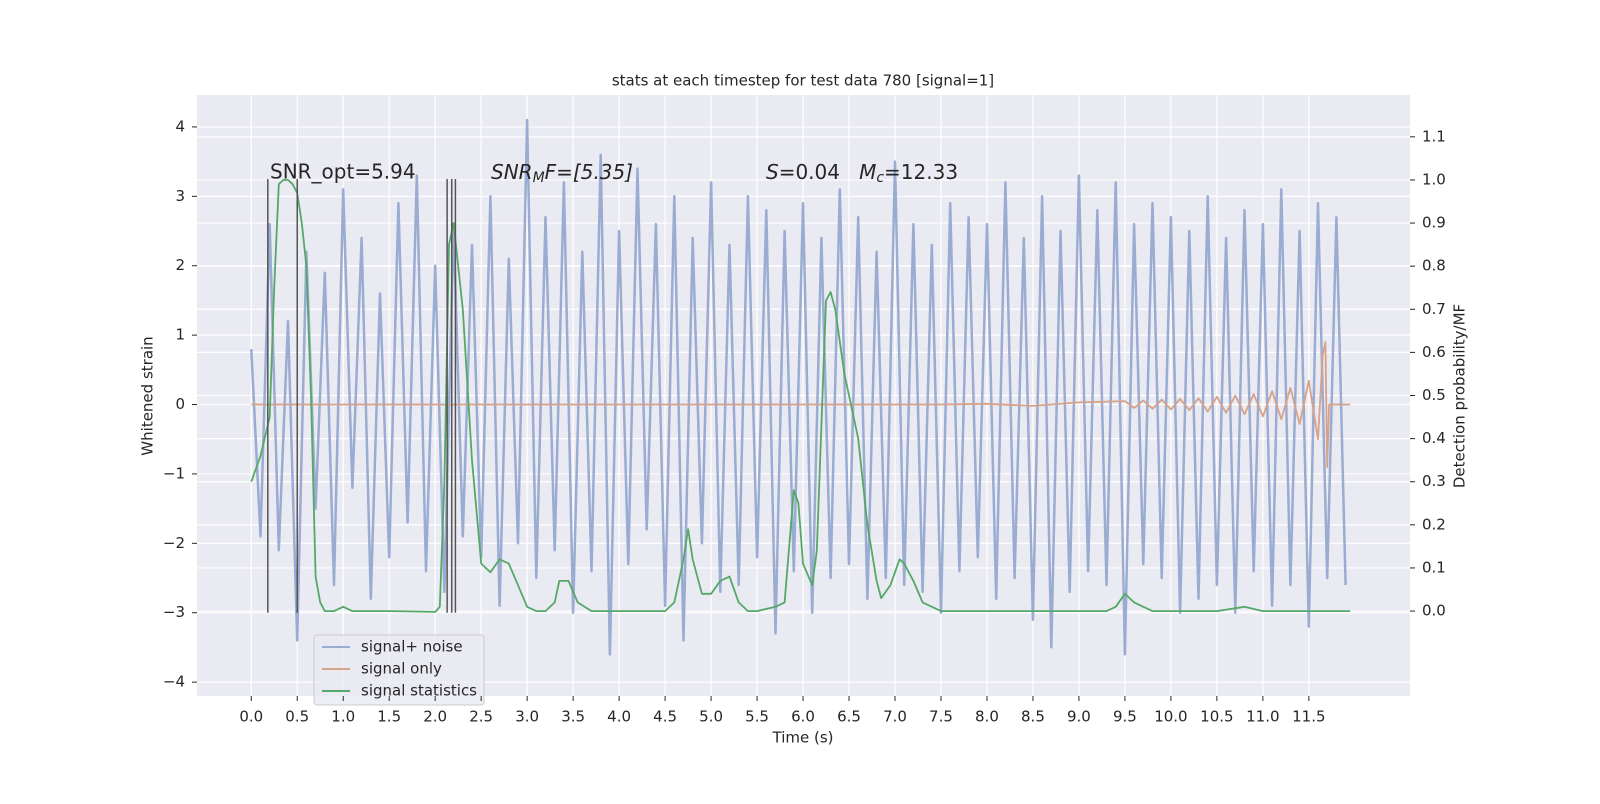 This screenshot has height=804, width=1600. Describe the element at coordinates (180, 335) in the screenshot. I see `y-tick-label: 1` at that location.